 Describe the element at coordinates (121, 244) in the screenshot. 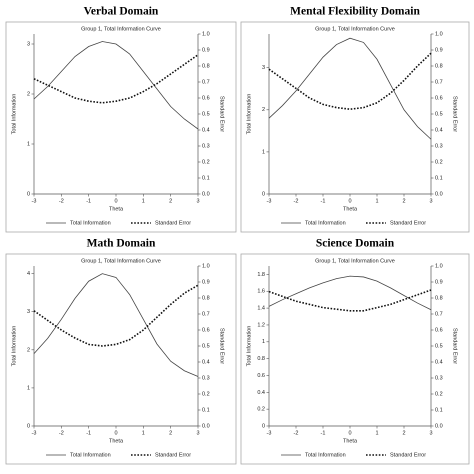

I see `chart-title: Math Domain` at that location.